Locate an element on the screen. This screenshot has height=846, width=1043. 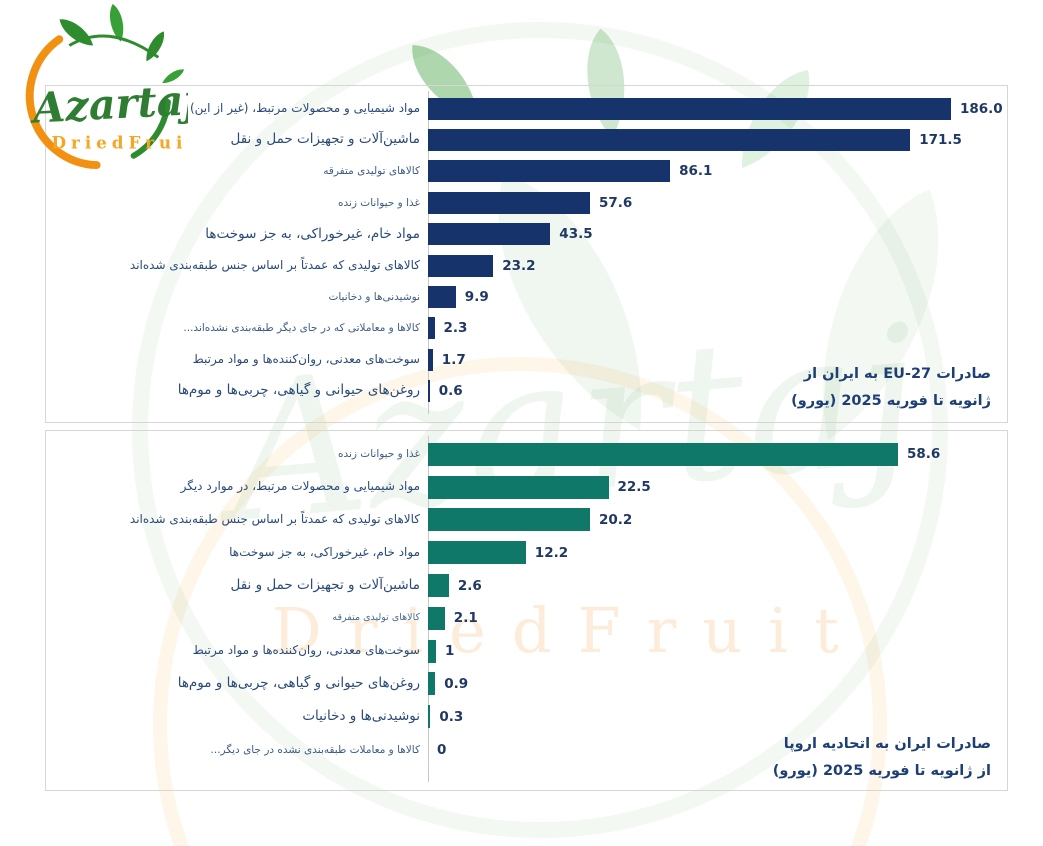
chart-title-line1: صادرات ⁦EU-27⁩ به ایران از is located at coordinates (897, 374).